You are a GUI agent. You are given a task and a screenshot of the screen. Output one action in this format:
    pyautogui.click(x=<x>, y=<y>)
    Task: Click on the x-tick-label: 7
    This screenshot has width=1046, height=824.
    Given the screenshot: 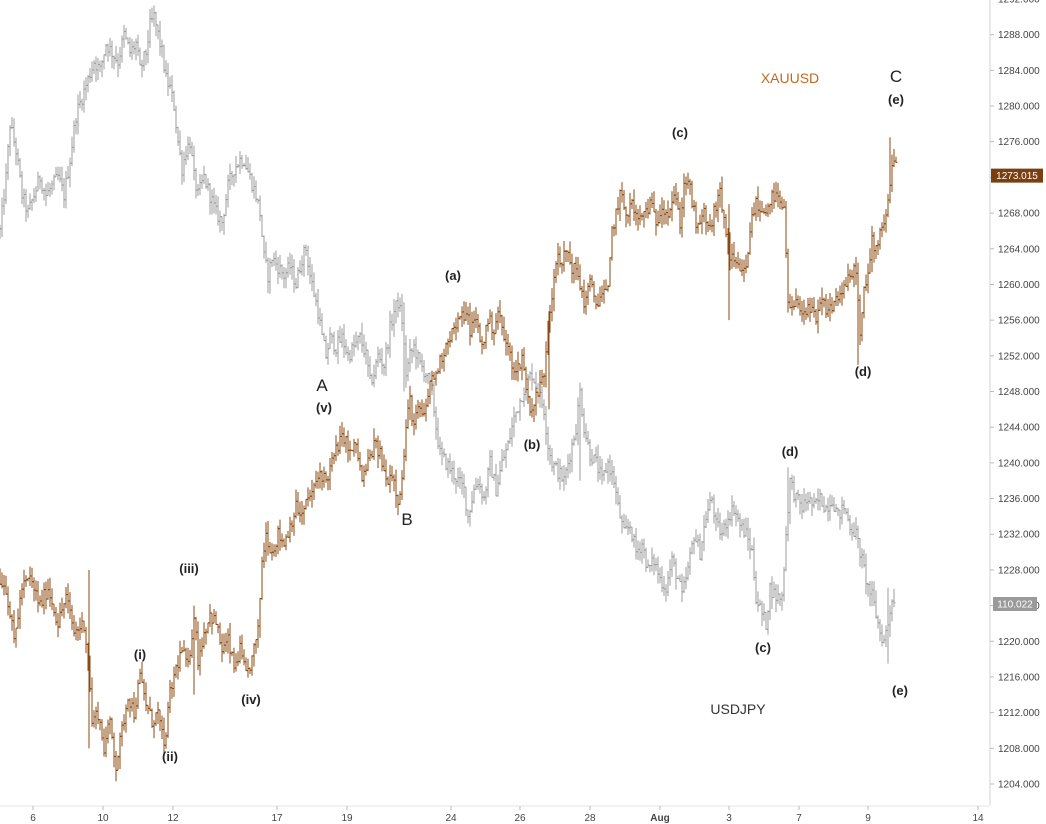 What is the action you would take?
    pyautogui.click(x=799, y=818)
    